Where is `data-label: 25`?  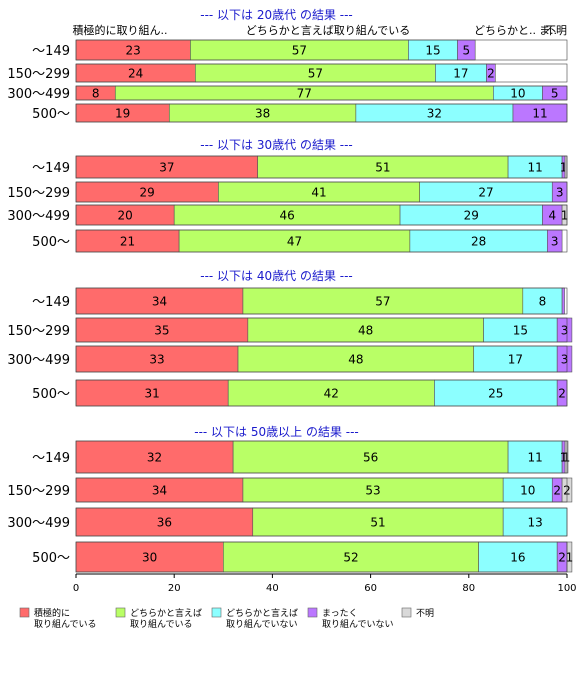
data-label: 25 is located at coordinates (495, 394).